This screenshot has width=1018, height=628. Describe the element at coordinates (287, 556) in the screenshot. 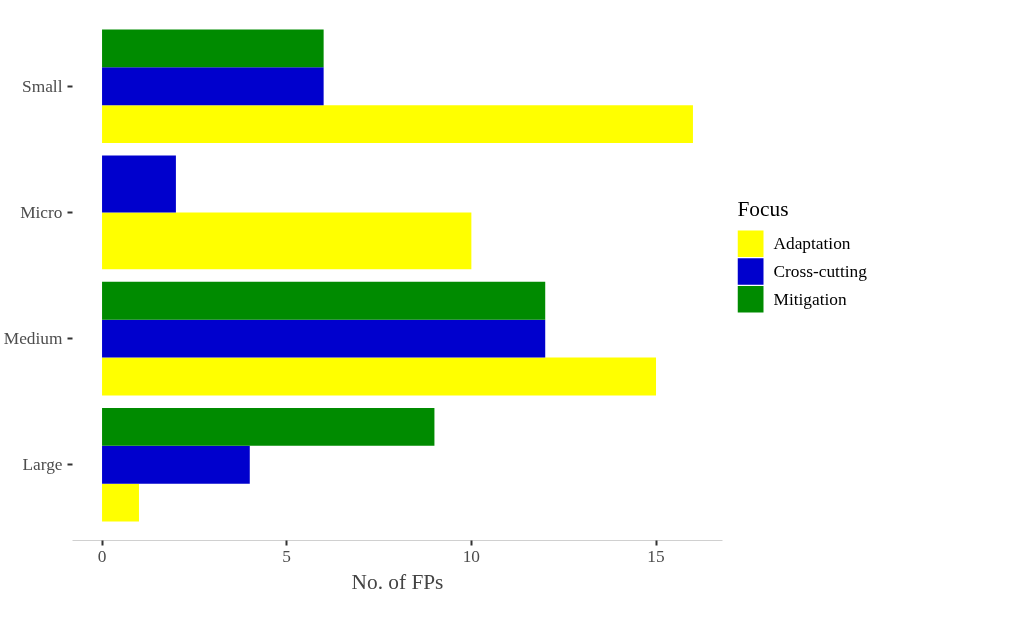

I see `x-tick-label: 5` at that location.